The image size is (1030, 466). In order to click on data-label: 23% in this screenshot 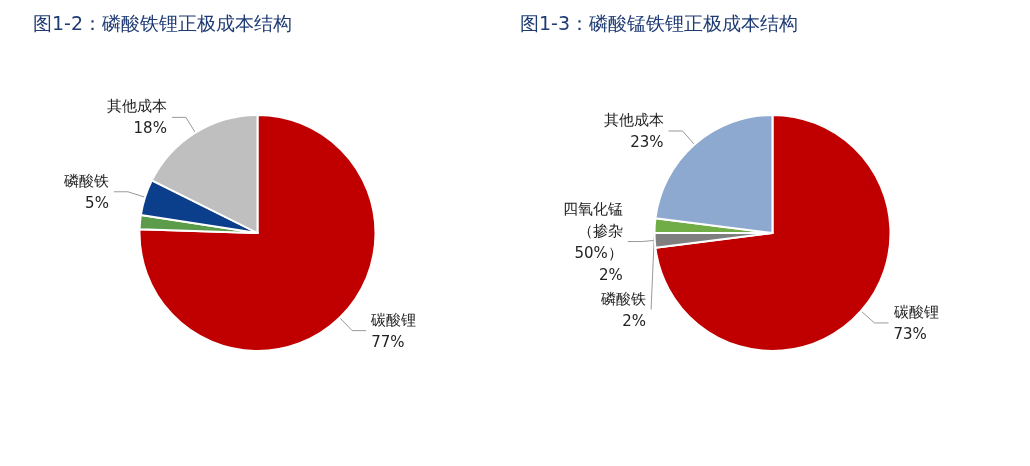, I will do `click(647, 141)`.